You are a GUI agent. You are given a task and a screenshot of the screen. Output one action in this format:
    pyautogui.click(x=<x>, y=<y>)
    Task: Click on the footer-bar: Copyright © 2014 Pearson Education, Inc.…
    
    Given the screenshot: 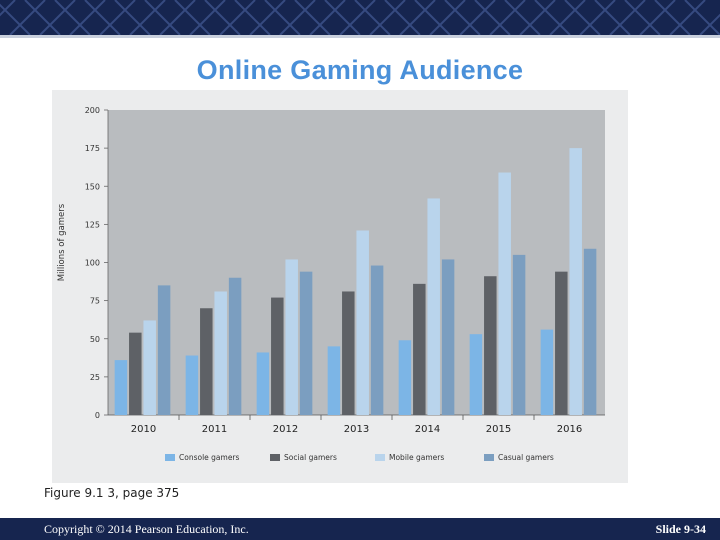 What is the action you would take?
    pyautogui.click(x=360, y=529)
    